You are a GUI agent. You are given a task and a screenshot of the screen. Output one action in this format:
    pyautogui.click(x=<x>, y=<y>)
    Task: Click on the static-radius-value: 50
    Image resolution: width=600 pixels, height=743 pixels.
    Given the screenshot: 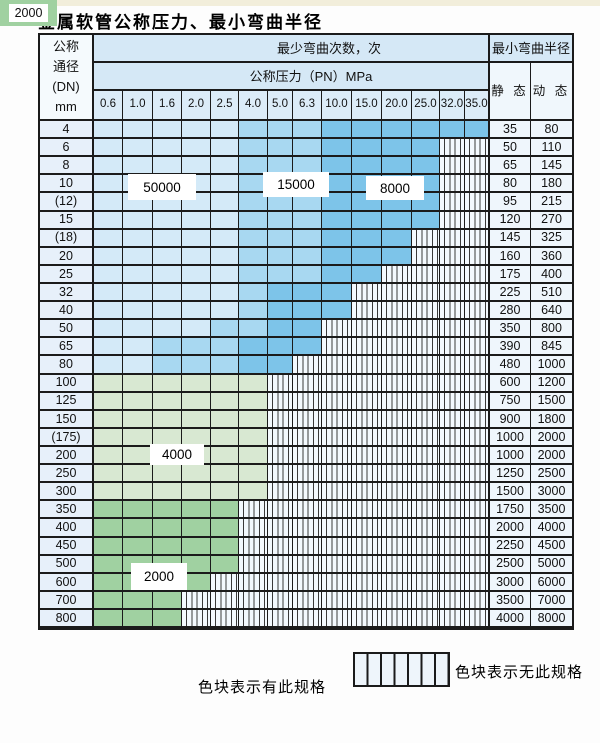 What is the action you would take?
    pyautogui.click(x=510, y=148)
    